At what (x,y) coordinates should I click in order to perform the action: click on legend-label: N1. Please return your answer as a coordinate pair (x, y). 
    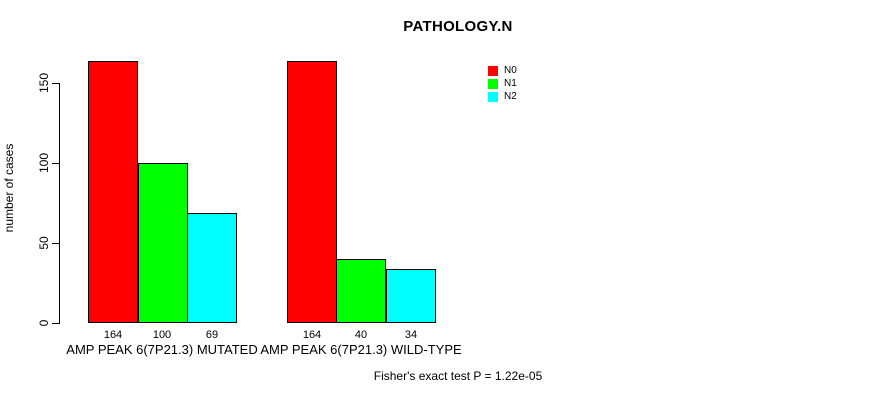
    Looking at the image, I should click on (510, 83).